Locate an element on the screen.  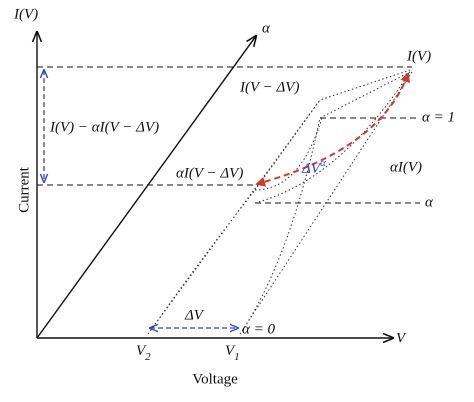
label: V2 is located at coordinates (143, 352).